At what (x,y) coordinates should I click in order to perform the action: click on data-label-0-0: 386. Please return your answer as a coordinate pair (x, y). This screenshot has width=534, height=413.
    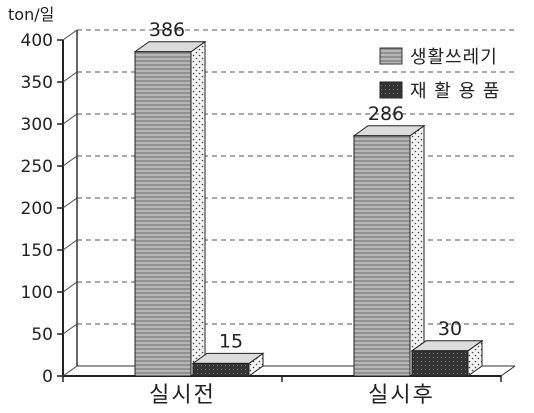
    Looking at the image, I should click on (167, 30).